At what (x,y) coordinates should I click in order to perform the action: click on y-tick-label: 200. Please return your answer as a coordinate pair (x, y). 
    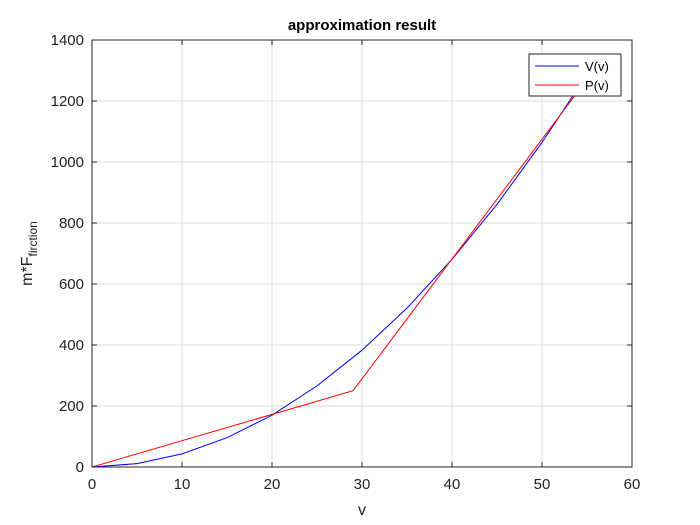
    Looking at the image, I should click on (71, 406).